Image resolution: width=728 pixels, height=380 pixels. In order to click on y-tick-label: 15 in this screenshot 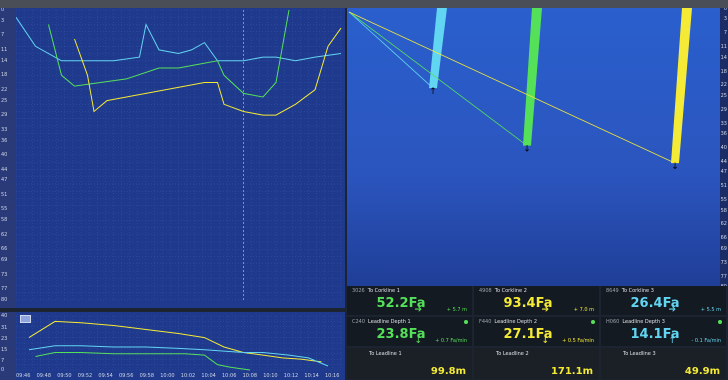, I will do `click(4, 349)`.